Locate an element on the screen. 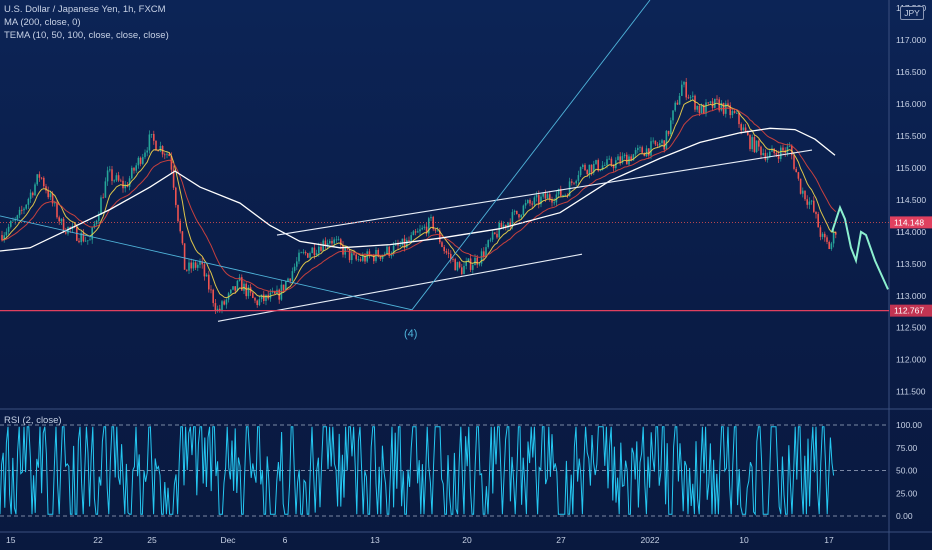  price-tick-label: 113.500 is located at coordinates (911, 264).